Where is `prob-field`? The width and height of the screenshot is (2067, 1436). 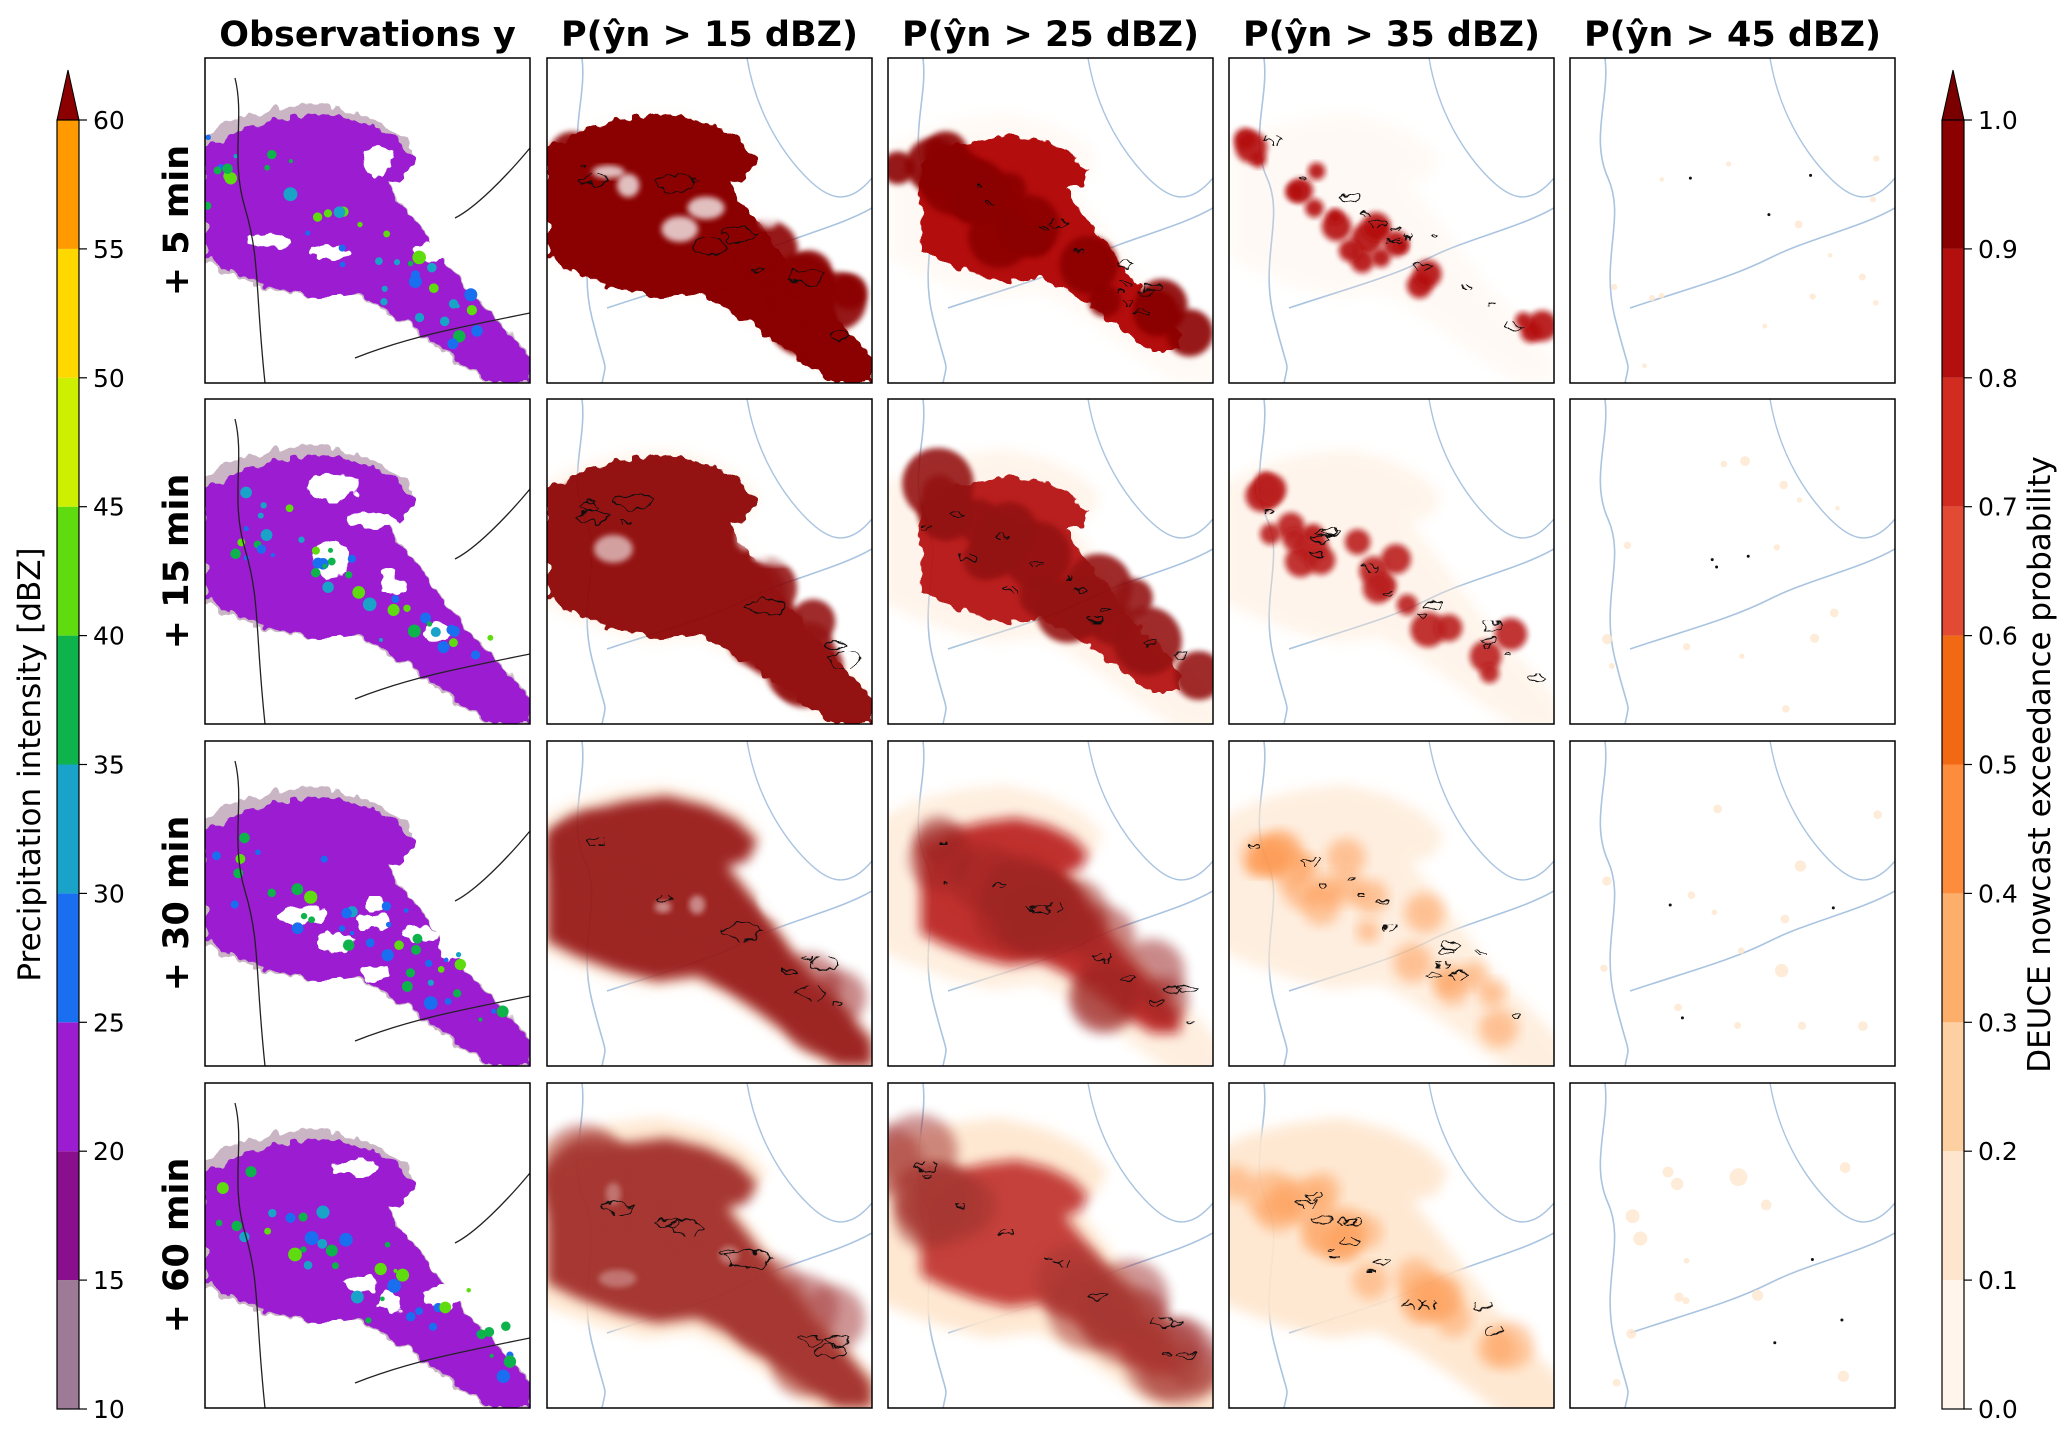
prob-field is located at coordinates (1050, 1259).